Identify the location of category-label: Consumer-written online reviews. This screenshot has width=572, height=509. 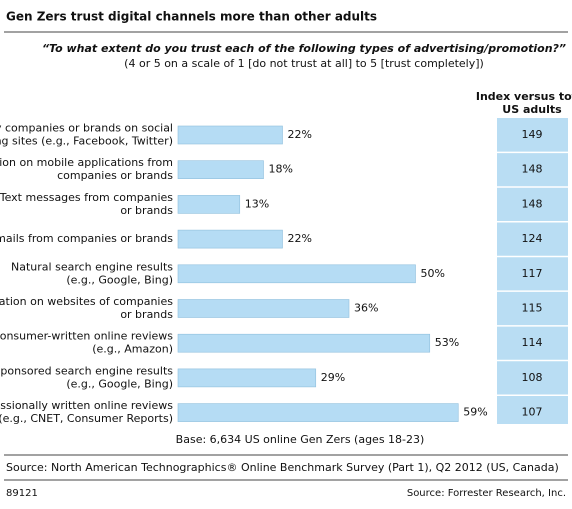
(86, 336).